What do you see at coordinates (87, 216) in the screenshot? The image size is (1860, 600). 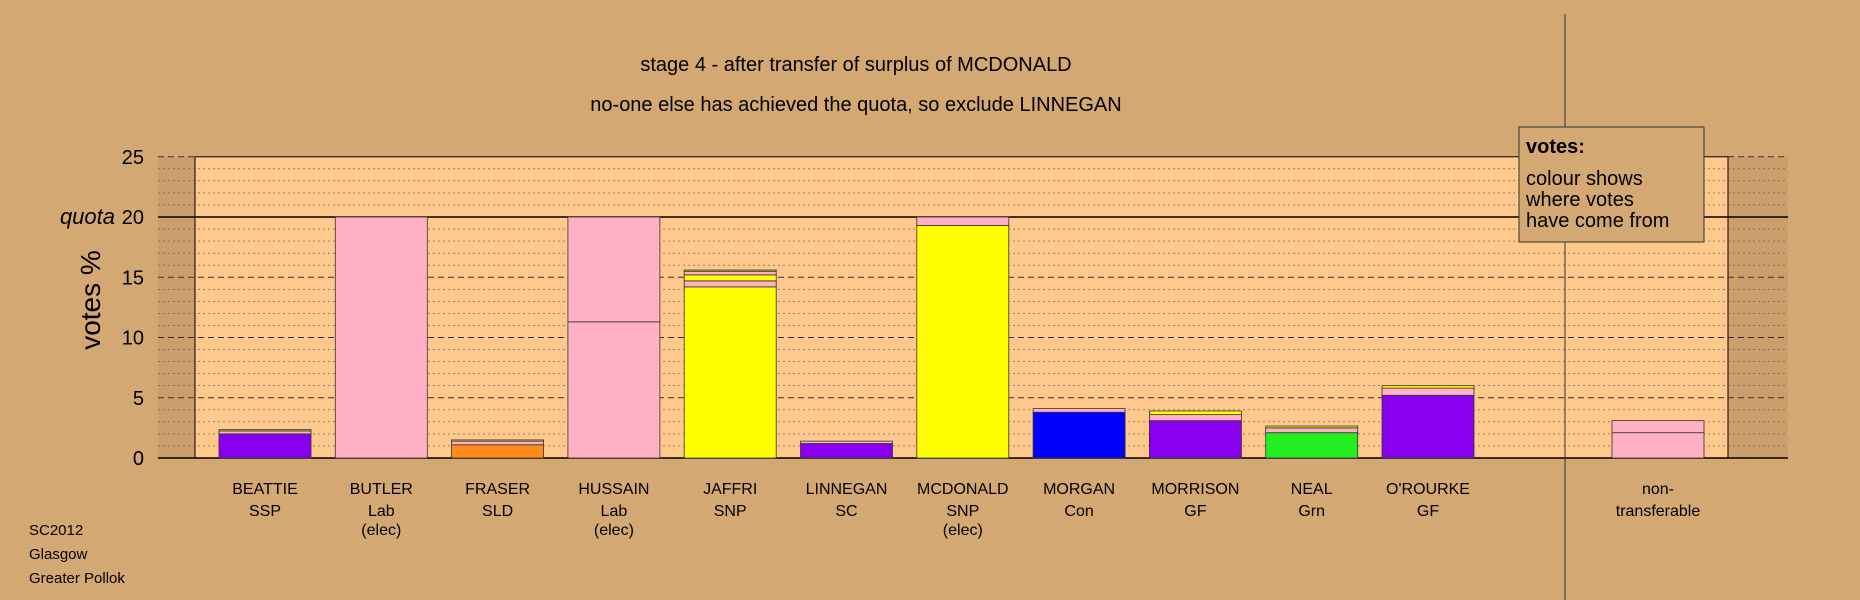 I see `quota-label: quota` at bounding box center [87, 216].